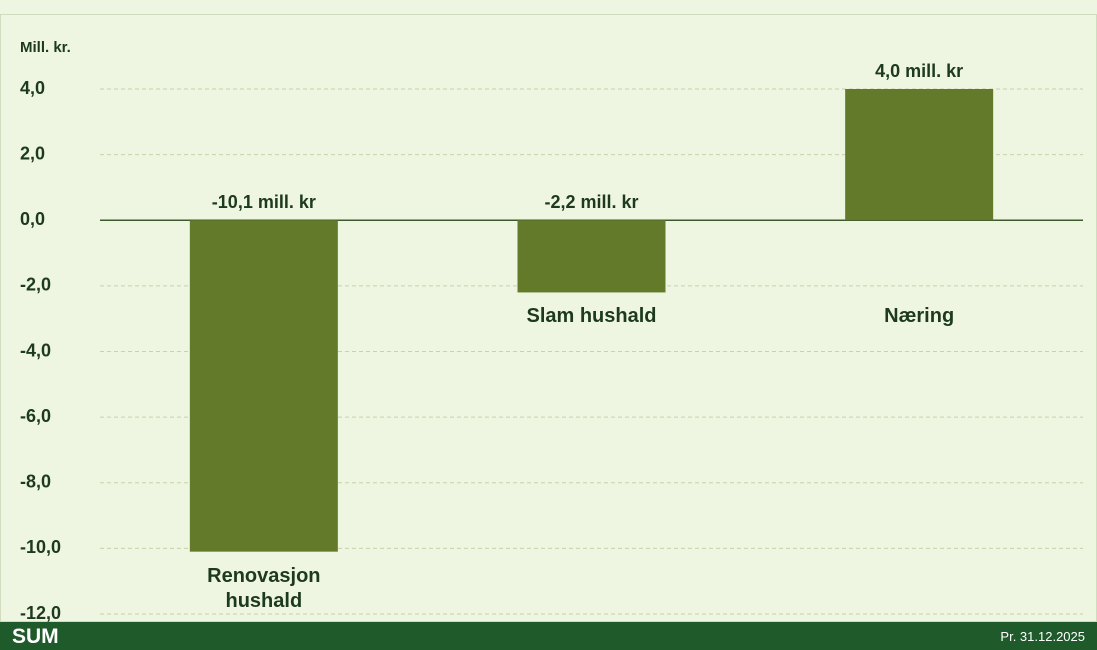 The width and height of the screenshot is (1097, 650). Describe the element at coordinates (1042, 636) in the screenshot. I see `footer-right: Pr. 31.12.2025` at that location.